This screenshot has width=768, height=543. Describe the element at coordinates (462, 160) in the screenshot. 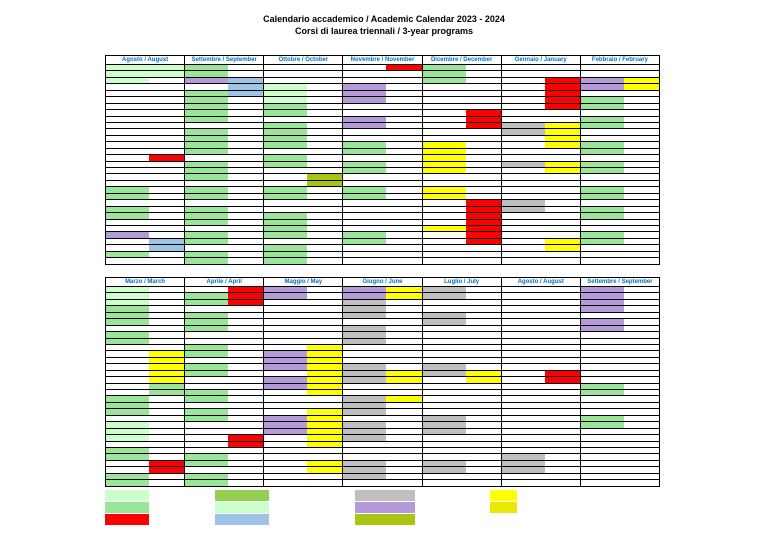

I see `month-column: Dicembre / December` at that location.